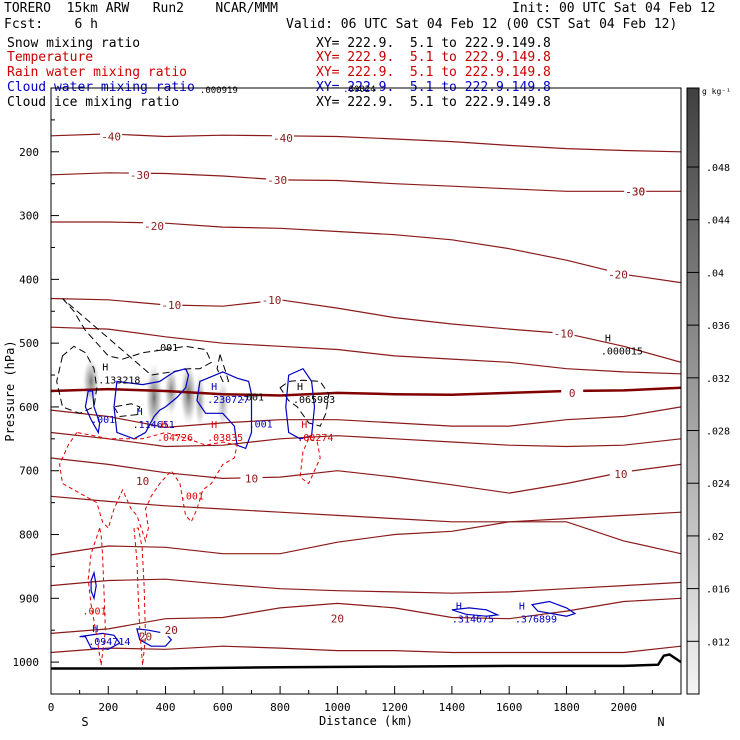 The image size is (740, 740). What do you see at coordinates (623, 707) in the screenshot?
I see `x-tick-label: 2000` at bounding box center [623, 707].